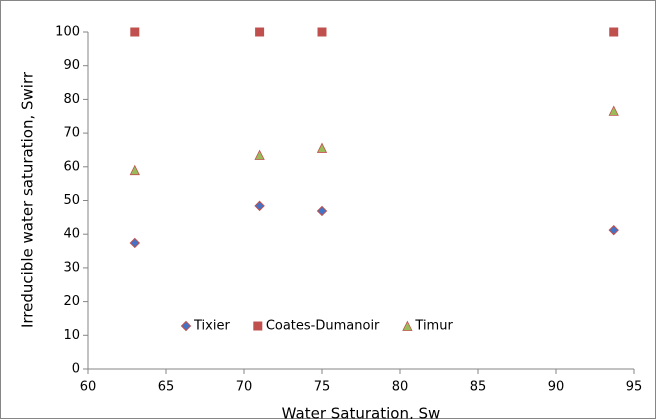 This screenshot has width=656, height=419. Describe the element at coordinates (71, 133) in the screenshot. I see `y-tick-label: 70` at that location.